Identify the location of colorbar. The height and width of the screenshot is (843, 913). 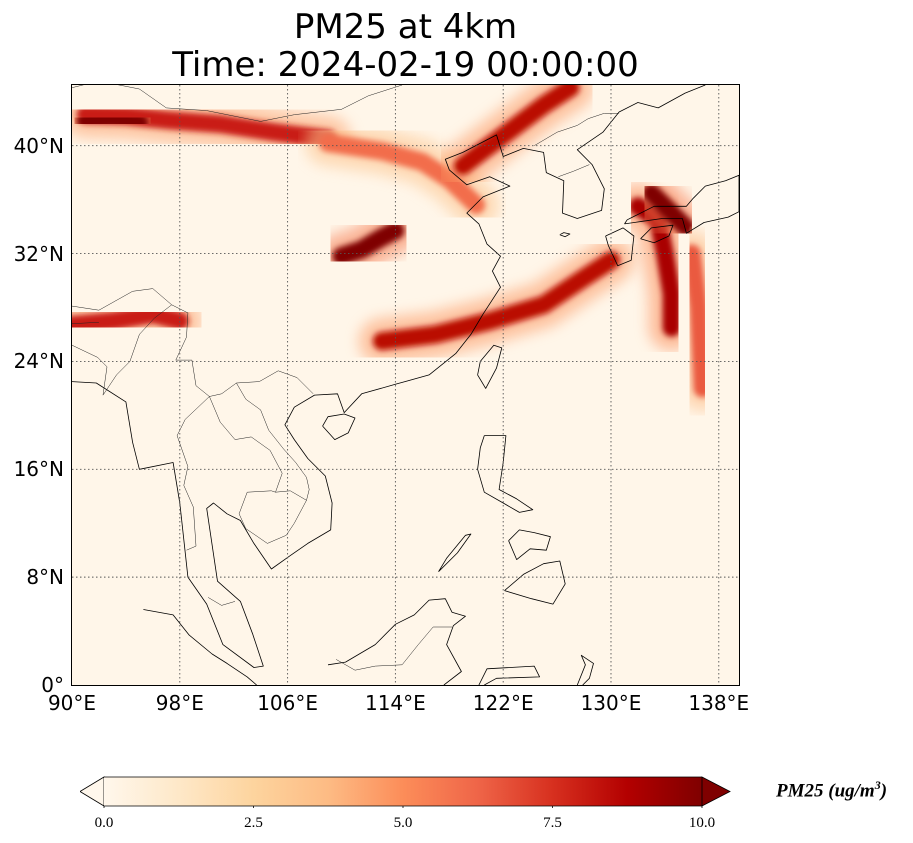
(406, 792).